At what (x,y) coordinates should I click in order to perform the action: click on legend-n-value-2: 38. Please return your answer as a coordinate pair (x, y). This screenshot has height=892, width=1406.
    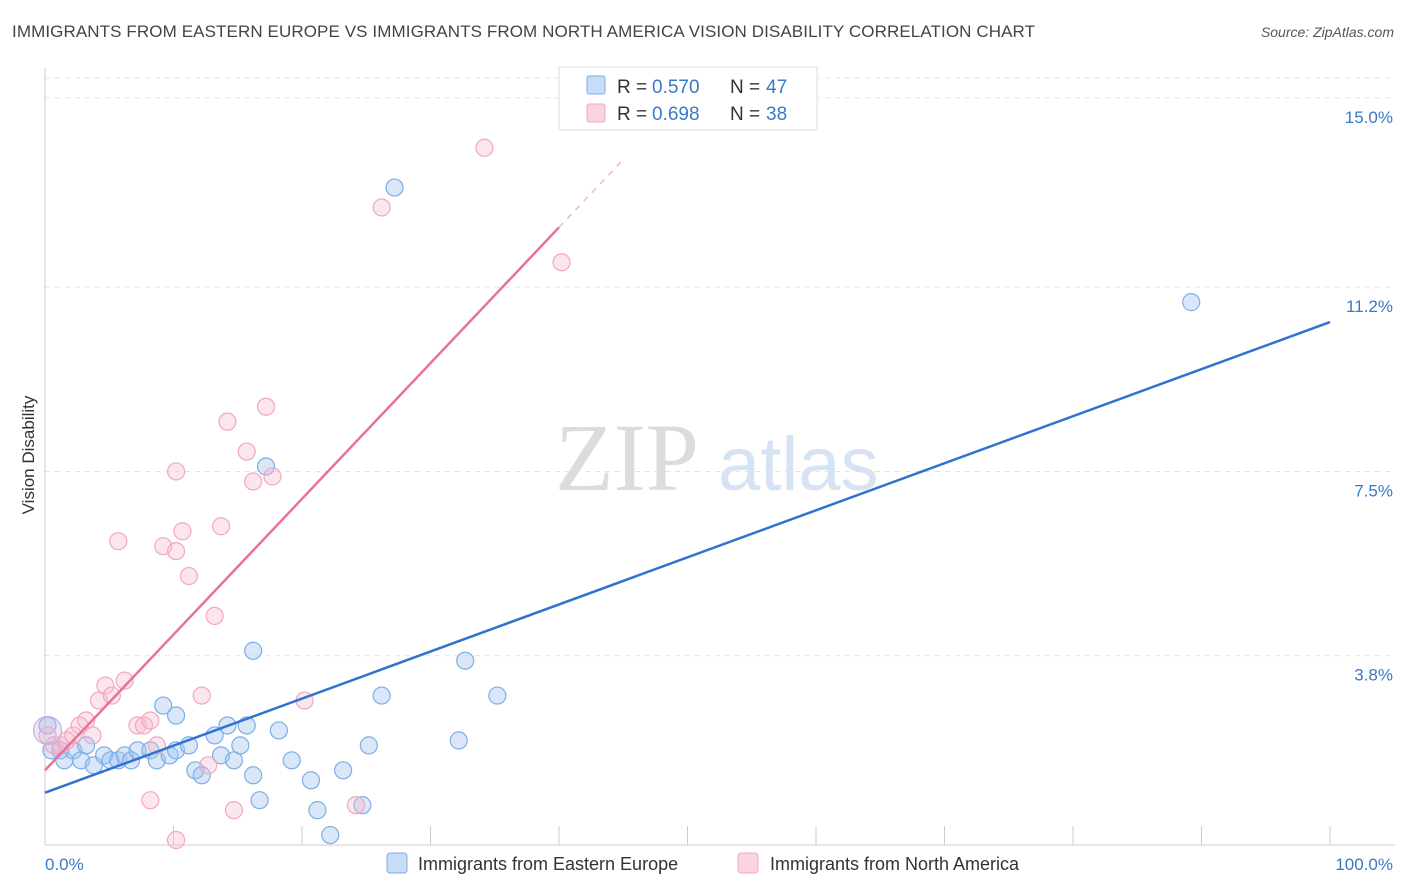
    Looking at the image, I should click on (776, 114).